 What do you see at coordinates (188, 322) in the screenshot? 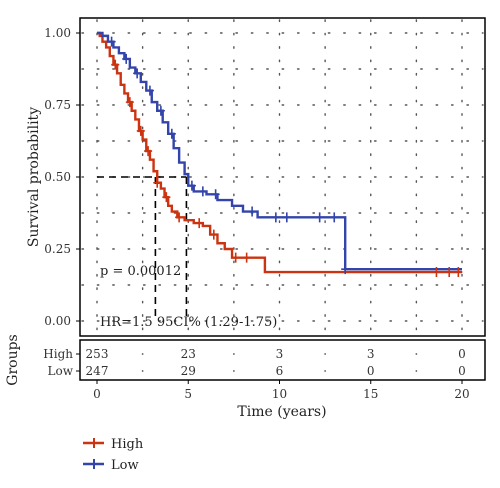
I see `hr-annotation: HR=1.5 95CI% (1.29-1.75)` at bounding box center [188, 322].